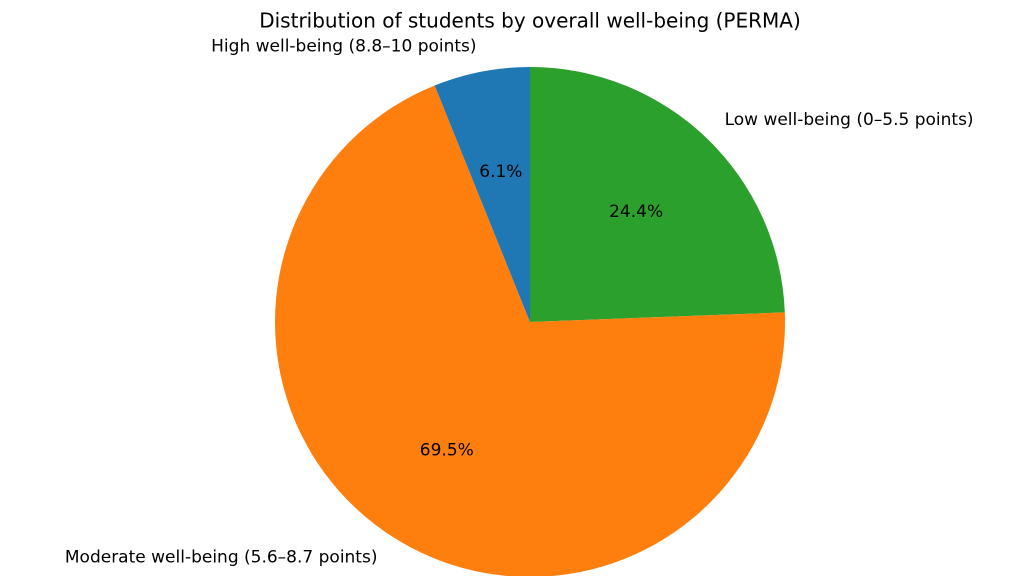 Image resolution: width=1022 pixels, height=576 pixels. Describe the element at coordinates (221, 557) in the screenshot. I see `slice-label: Moderate well-being (5.6–8.7 points)` at that location.